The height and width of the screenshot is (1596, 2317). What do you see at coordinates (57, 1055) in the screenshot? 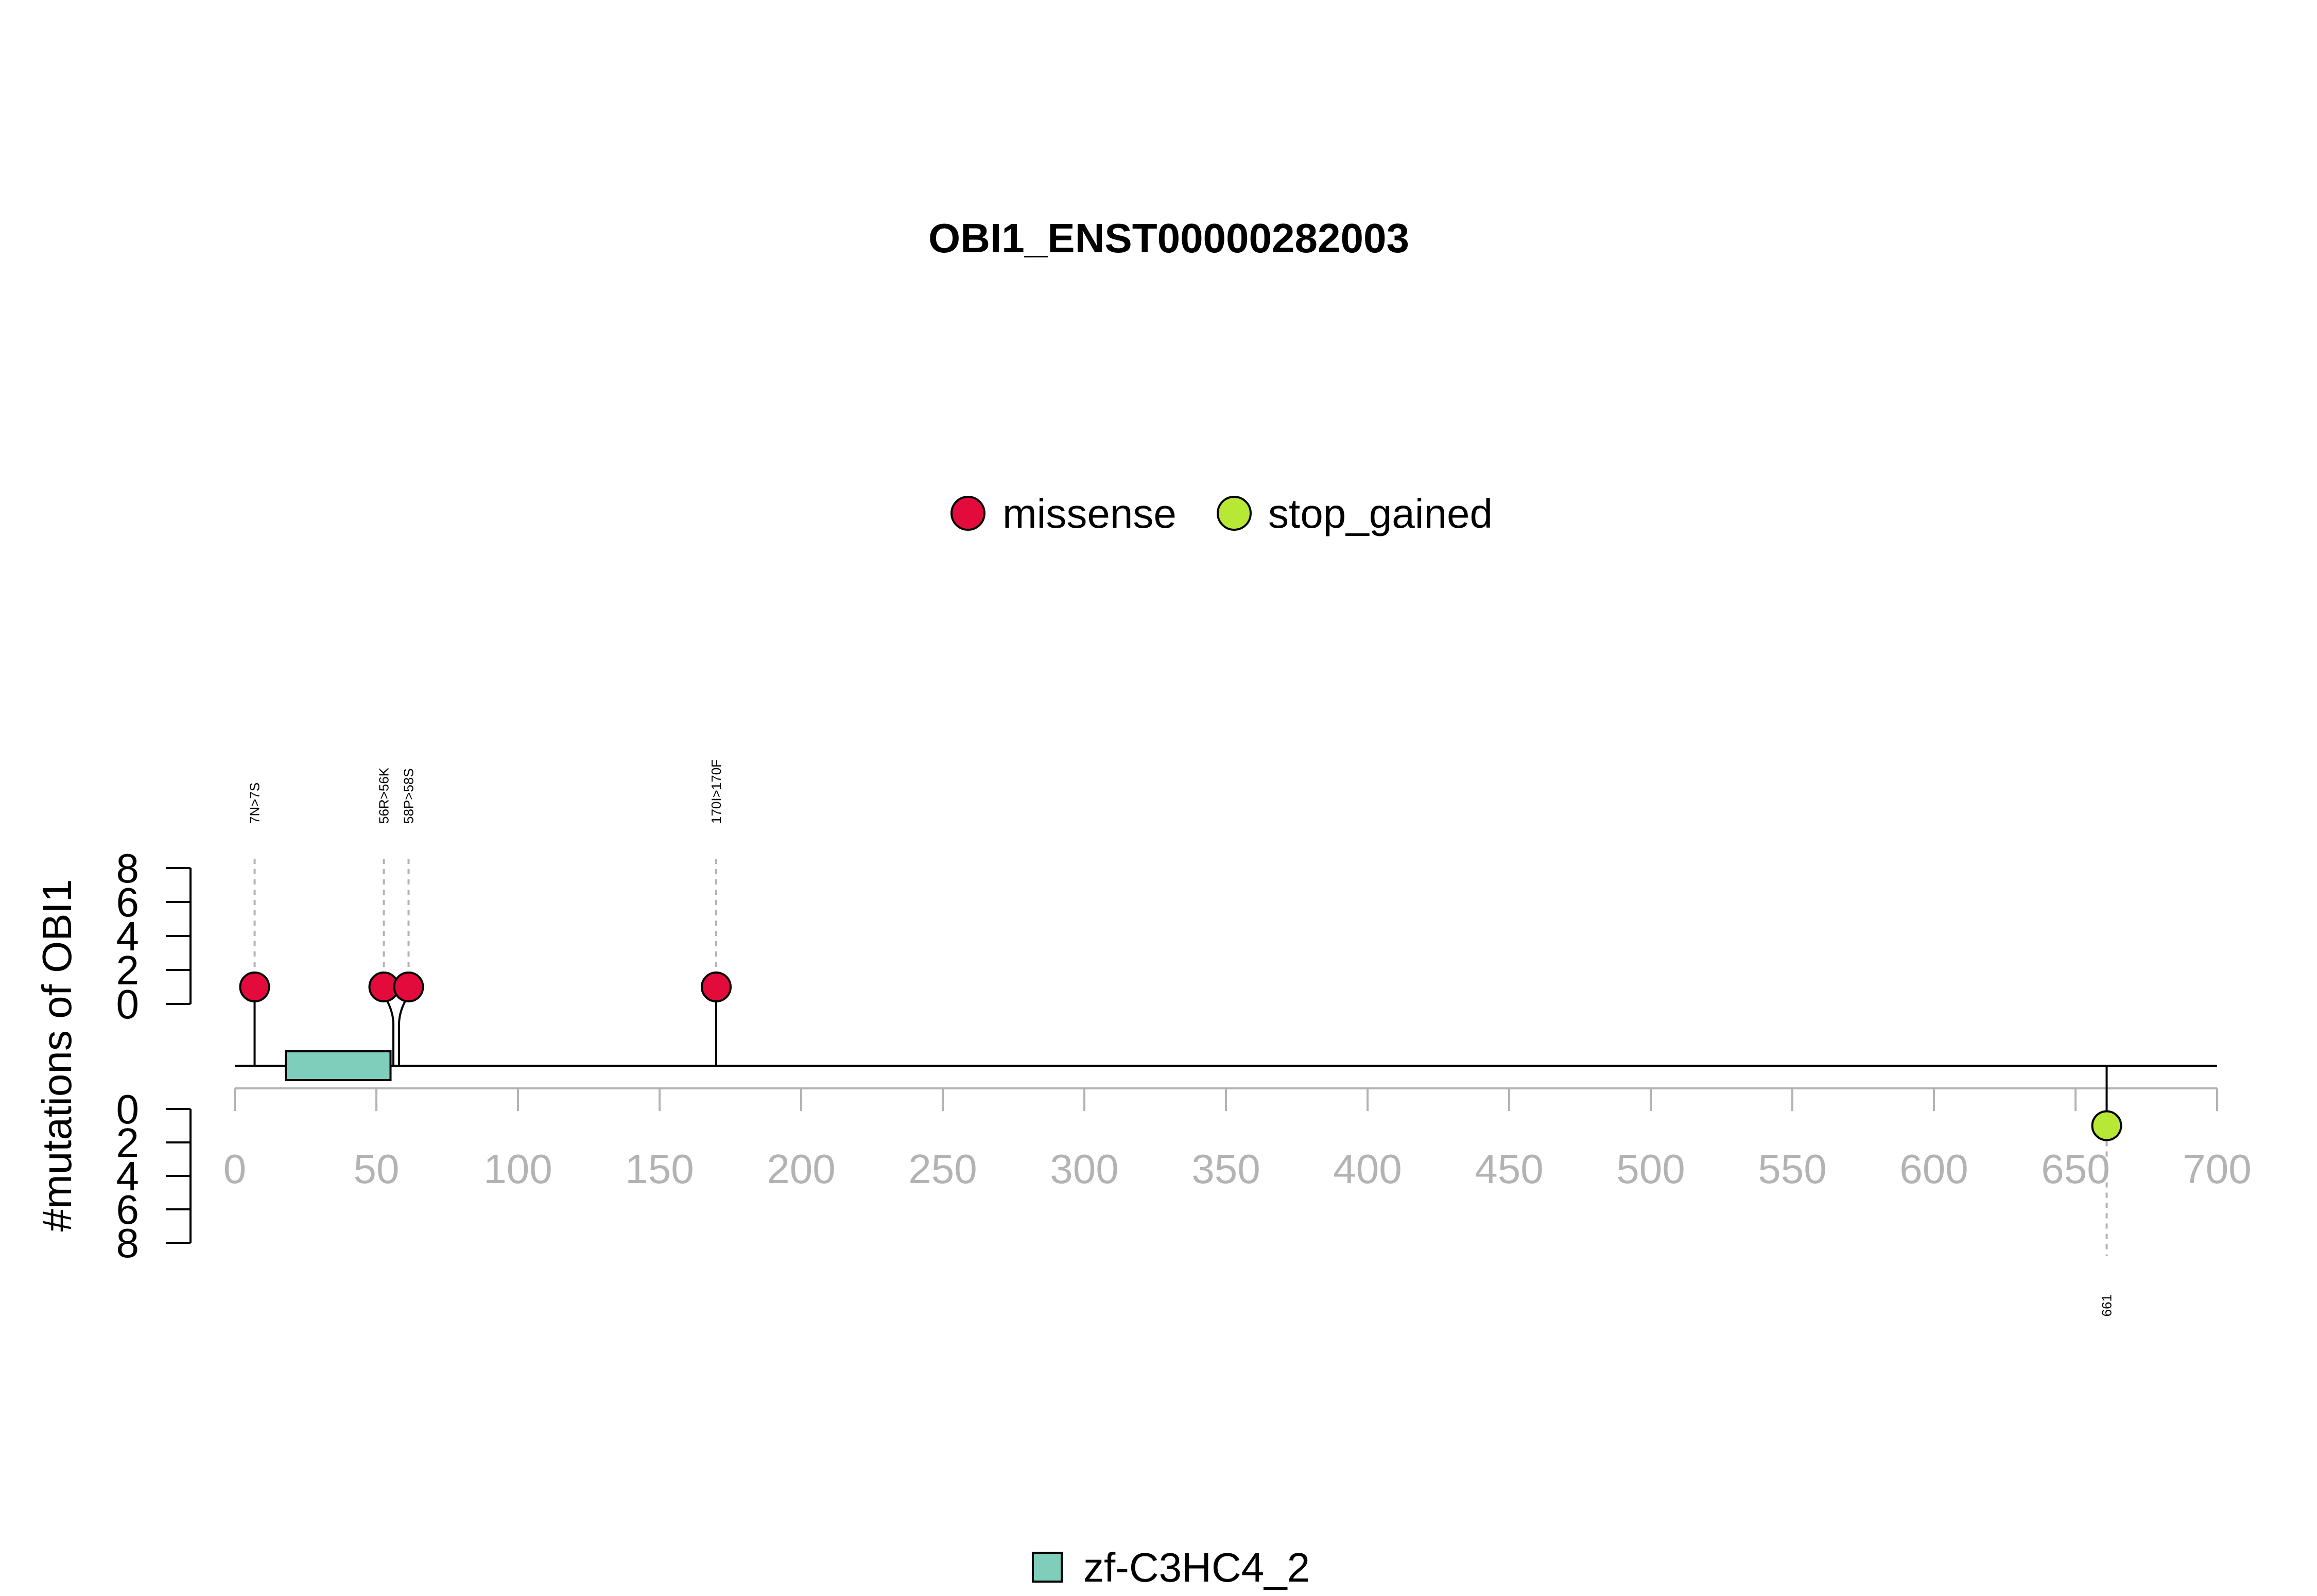
I see `y-axis-label: #mutations of OBI1` at bounding box center [57, 1055].